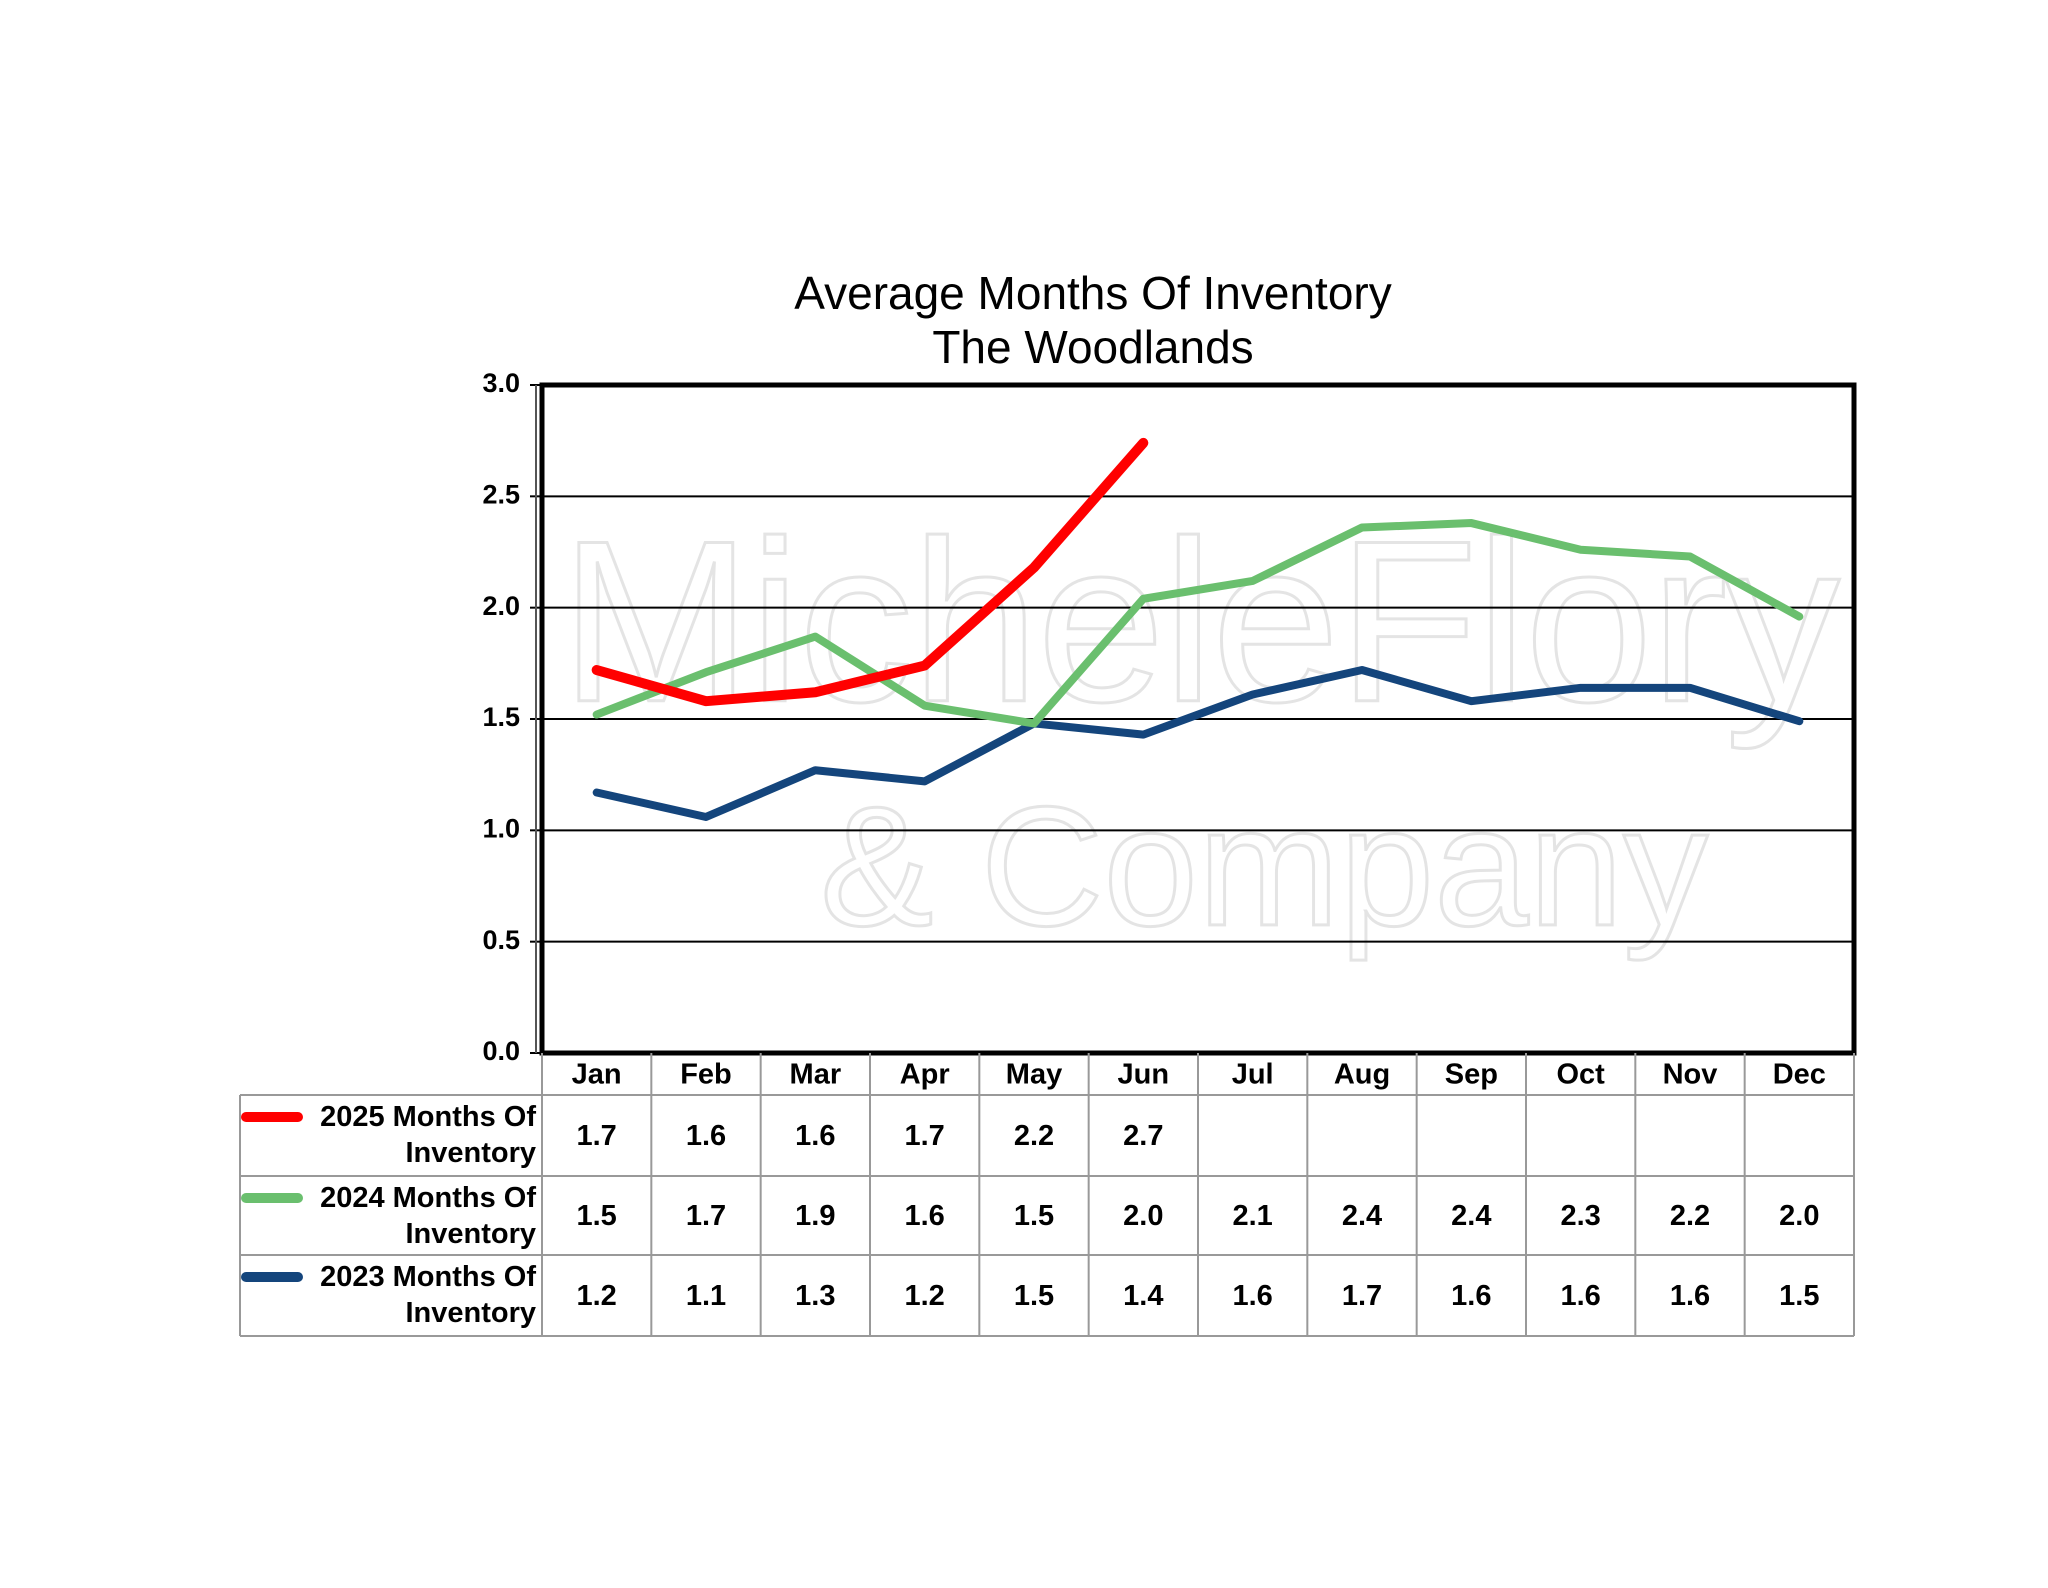 This screenshot has width=2048, height=1588. I want to click on legend-label: 2025 Months Of Inventory, so click(428, 1135).